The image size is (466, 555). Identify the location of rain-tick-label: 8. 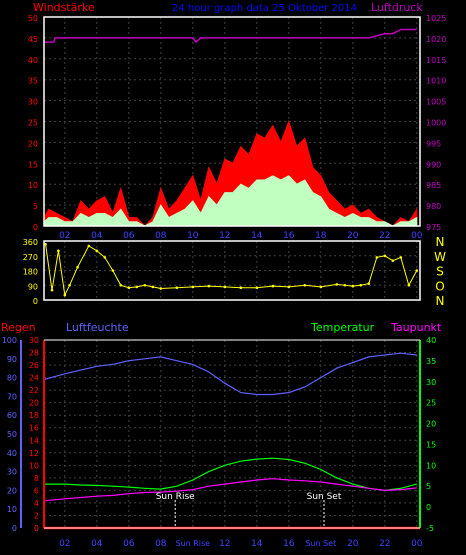
(36, 478).